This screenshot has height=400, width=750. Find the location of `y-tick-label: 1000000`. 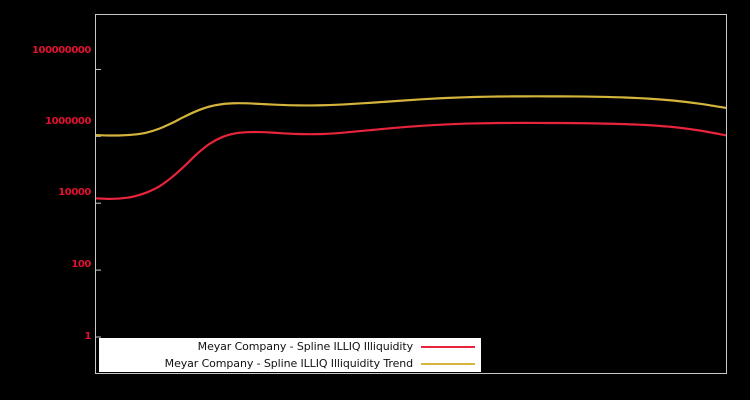

y-tick-label: 1000000 is located at coordinates (68, 121).